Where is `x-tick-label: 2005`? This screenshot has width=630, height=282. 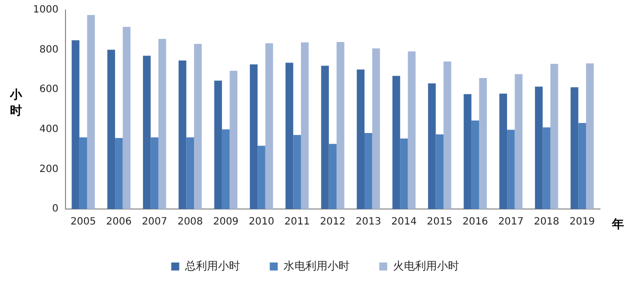 x-tick-label: 2005 is located at coordinates (83, 222).